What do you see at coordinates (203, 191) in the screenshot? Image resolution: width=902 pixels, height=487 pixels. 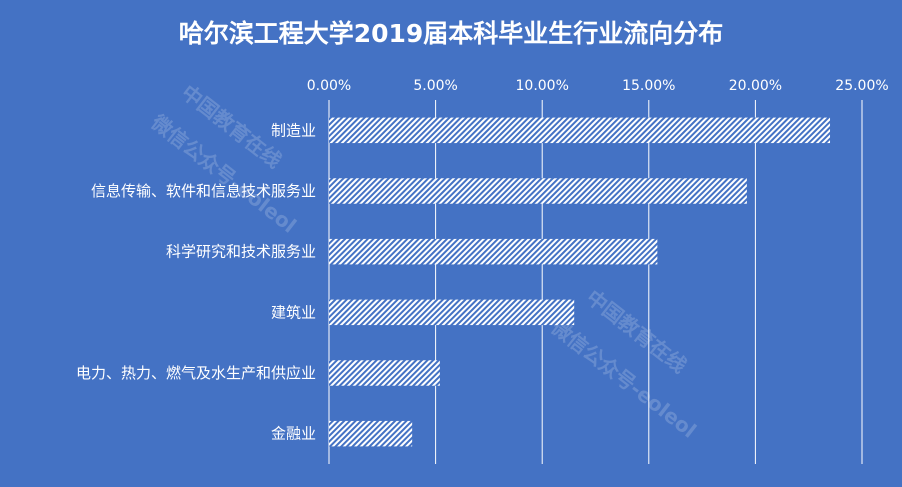 I see `category-label: 信息传输、软件和信息技术服务业` at bounding box center [203, 191].